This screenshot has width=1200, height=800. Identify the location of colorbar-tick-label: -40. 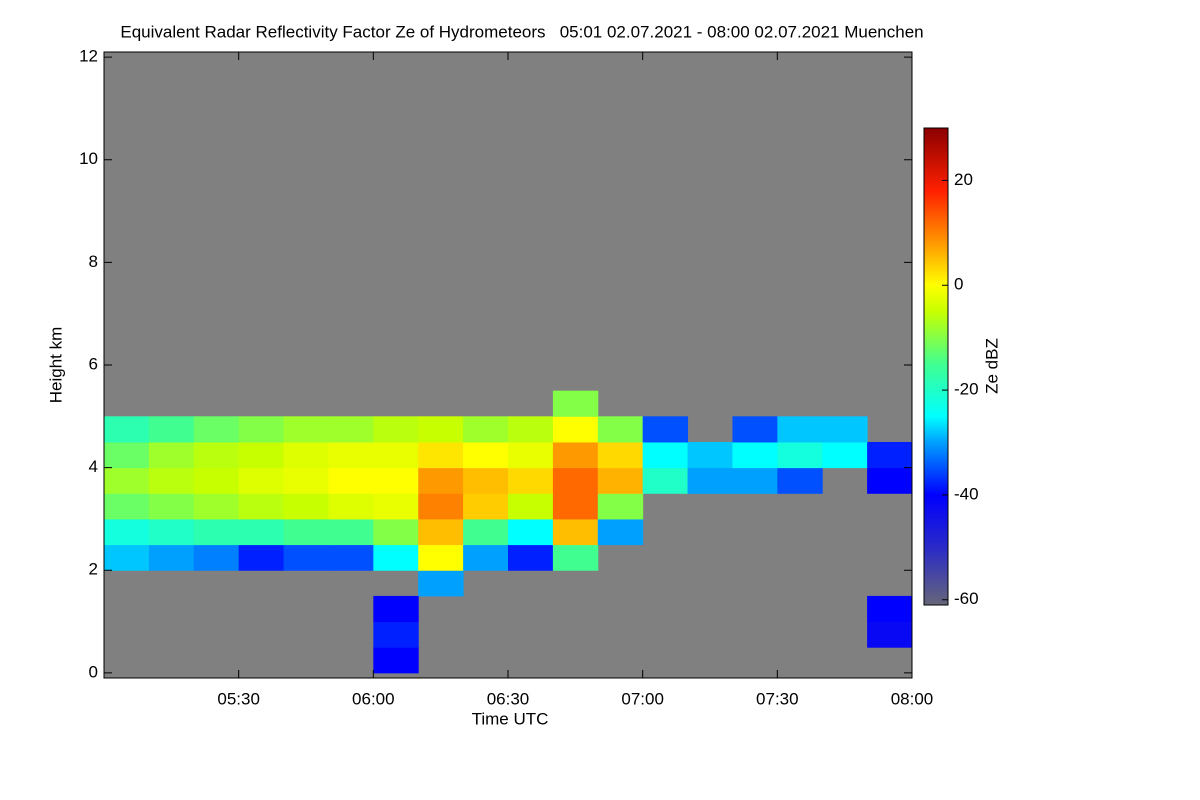
(966, 493).